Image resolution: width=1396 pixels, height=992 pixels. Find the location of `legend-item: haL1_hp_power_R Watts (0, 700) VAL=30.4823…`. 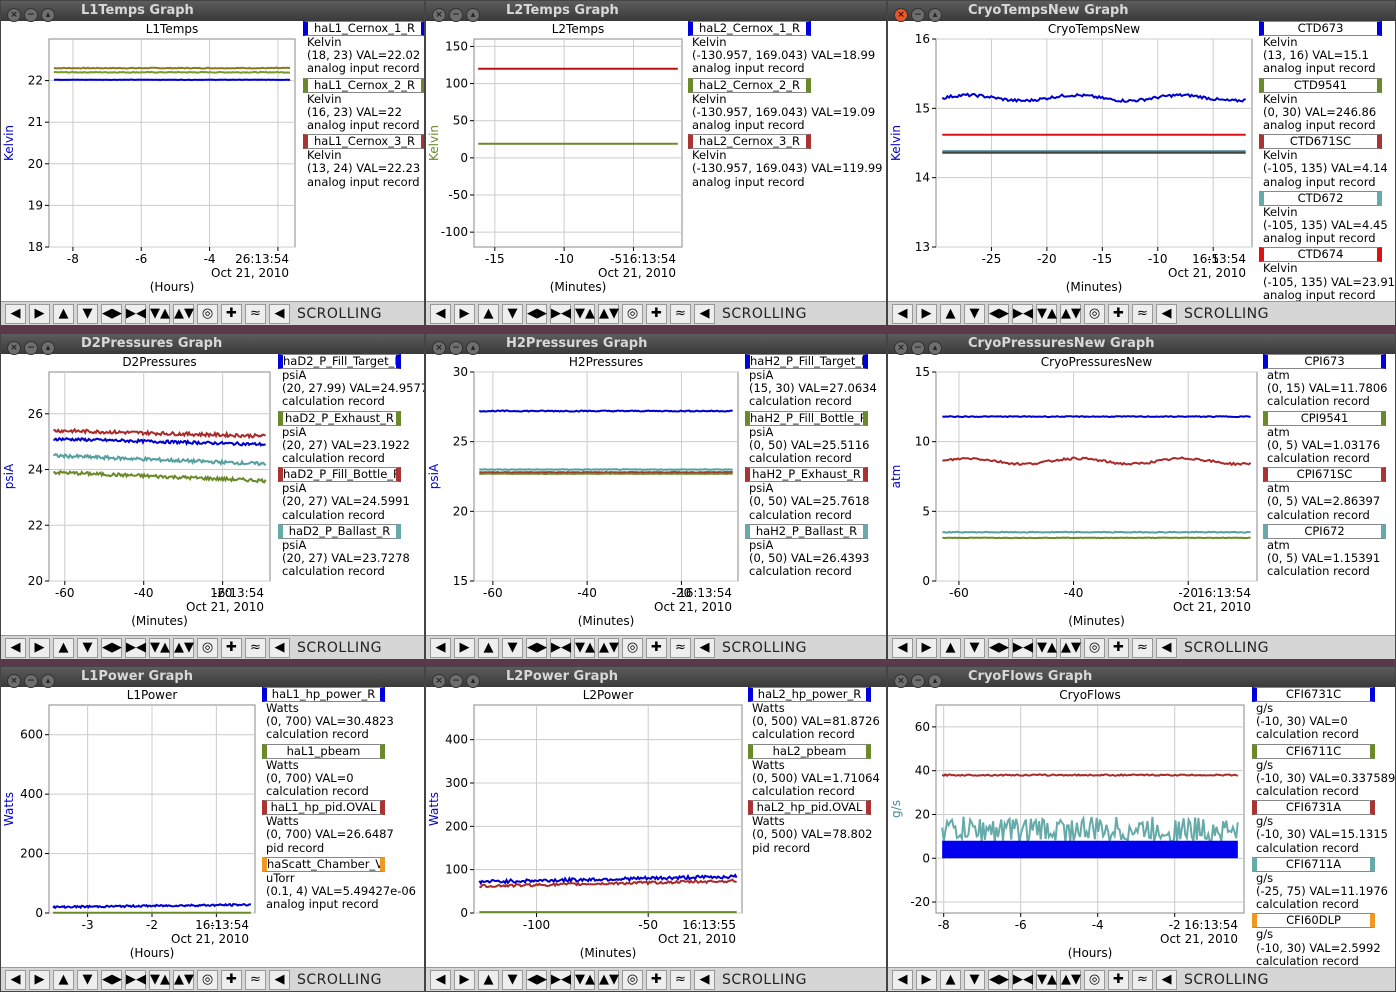

legend-item: haL1_hp_power_R Watts (0, 700) VAL=30.4823… is located at coordinates (328, 714).